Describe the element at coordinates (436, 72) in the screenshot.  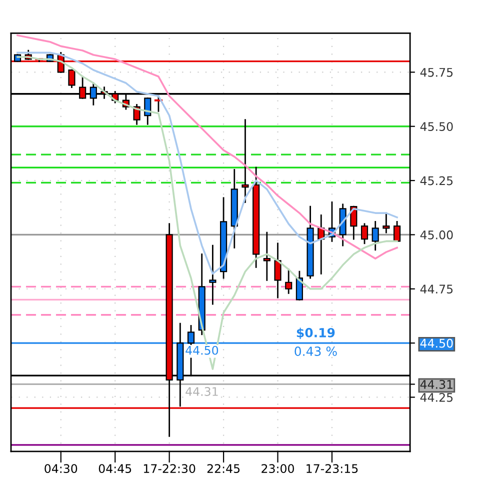
I see `y-tick-label: 45.75` at that location.